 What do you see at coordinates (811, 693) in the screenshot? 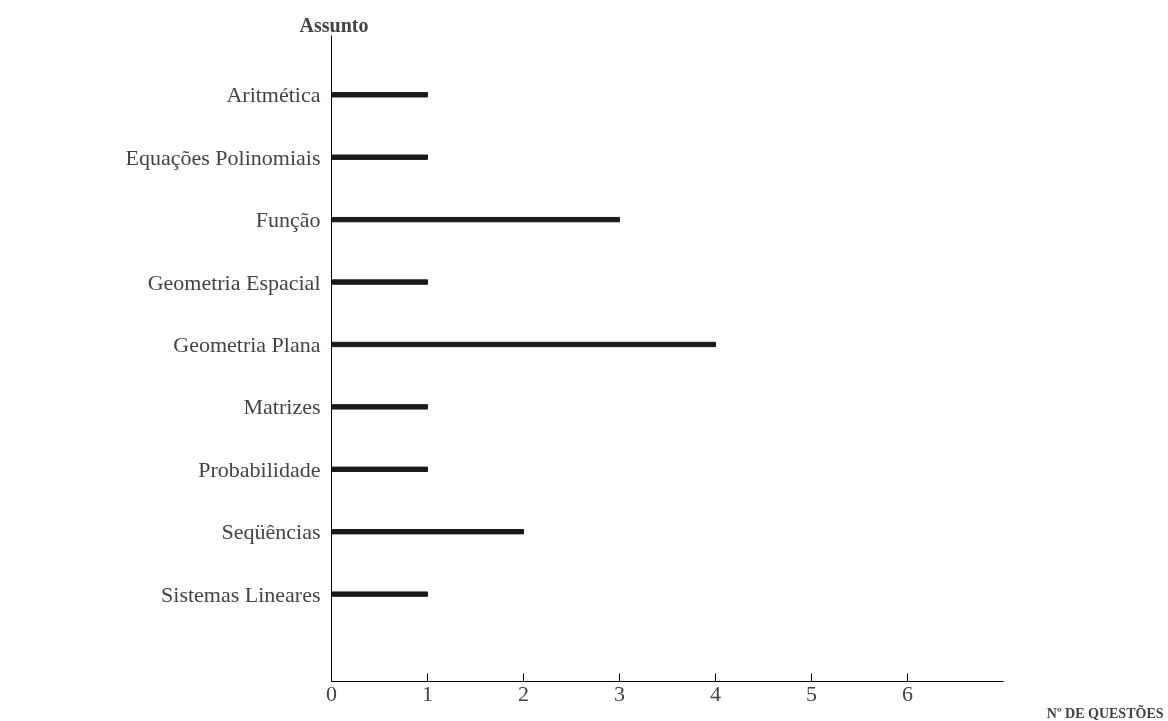
I see `x-tick-label: 5` at bounding box center [811, 693].